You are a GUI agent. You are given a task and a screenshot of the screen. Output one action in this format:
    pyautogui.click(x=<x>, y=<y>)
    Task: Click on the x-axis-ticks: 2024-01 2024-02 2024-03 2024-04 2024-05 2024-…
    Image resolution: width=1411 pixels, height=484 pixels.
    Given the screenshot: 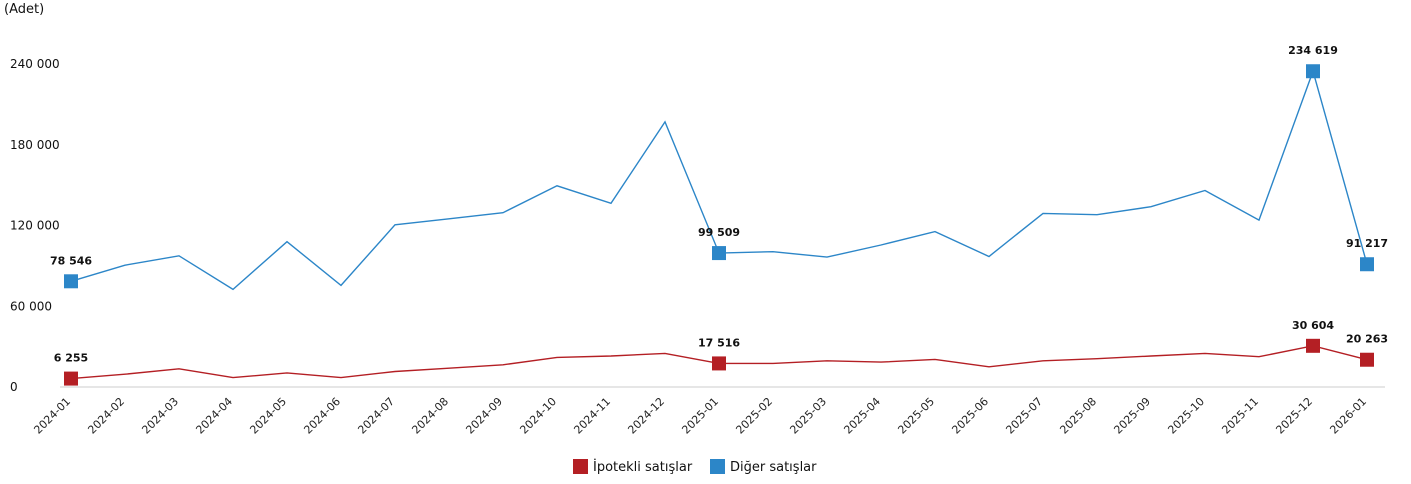 What is the action you would take?
    pyautogui.click(x=700, y=416)
    